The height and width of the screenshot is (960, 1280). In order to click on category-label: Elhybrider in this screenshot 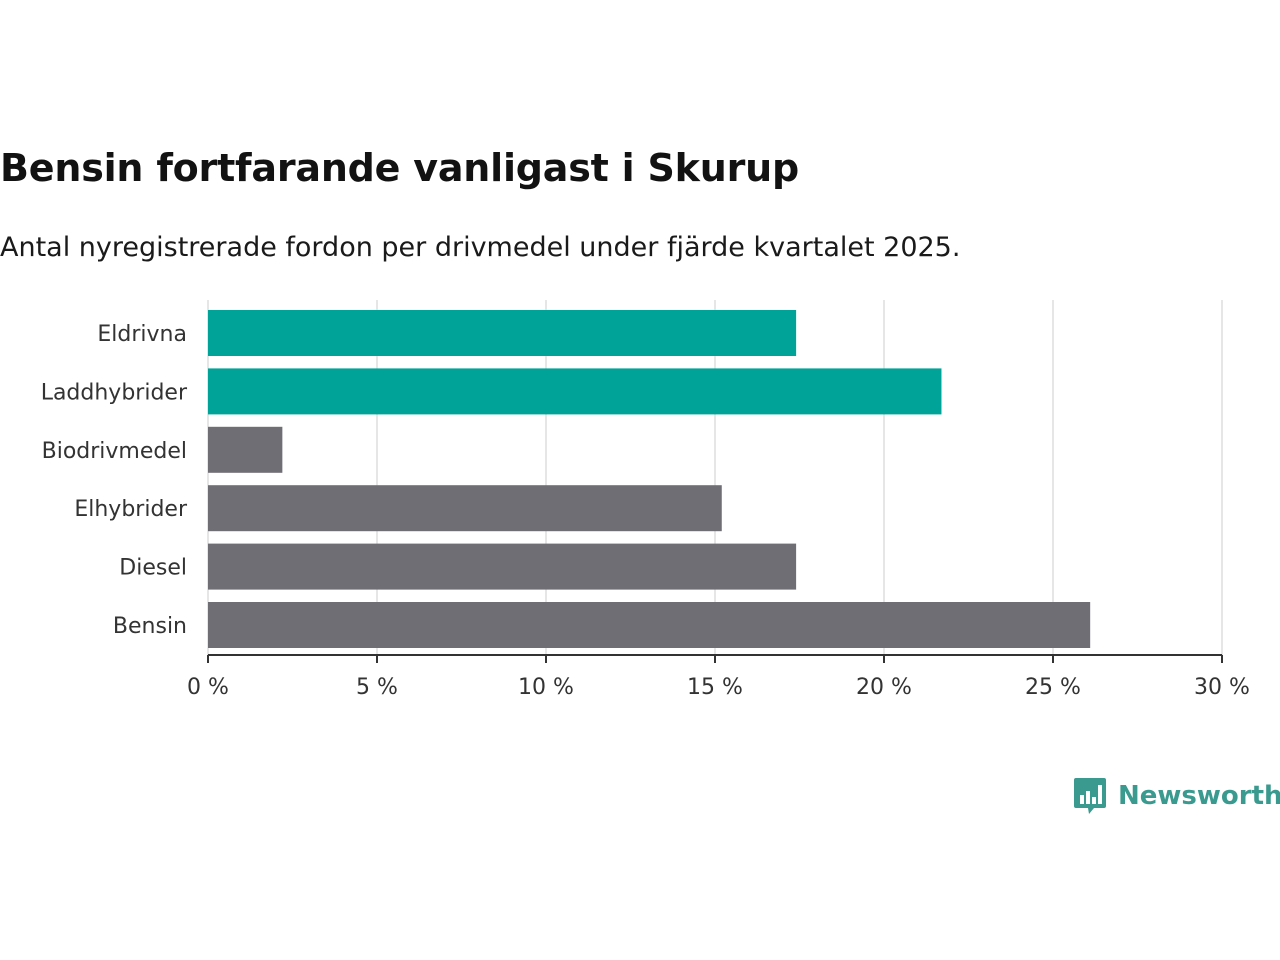, I will do `click(131, 509)`.